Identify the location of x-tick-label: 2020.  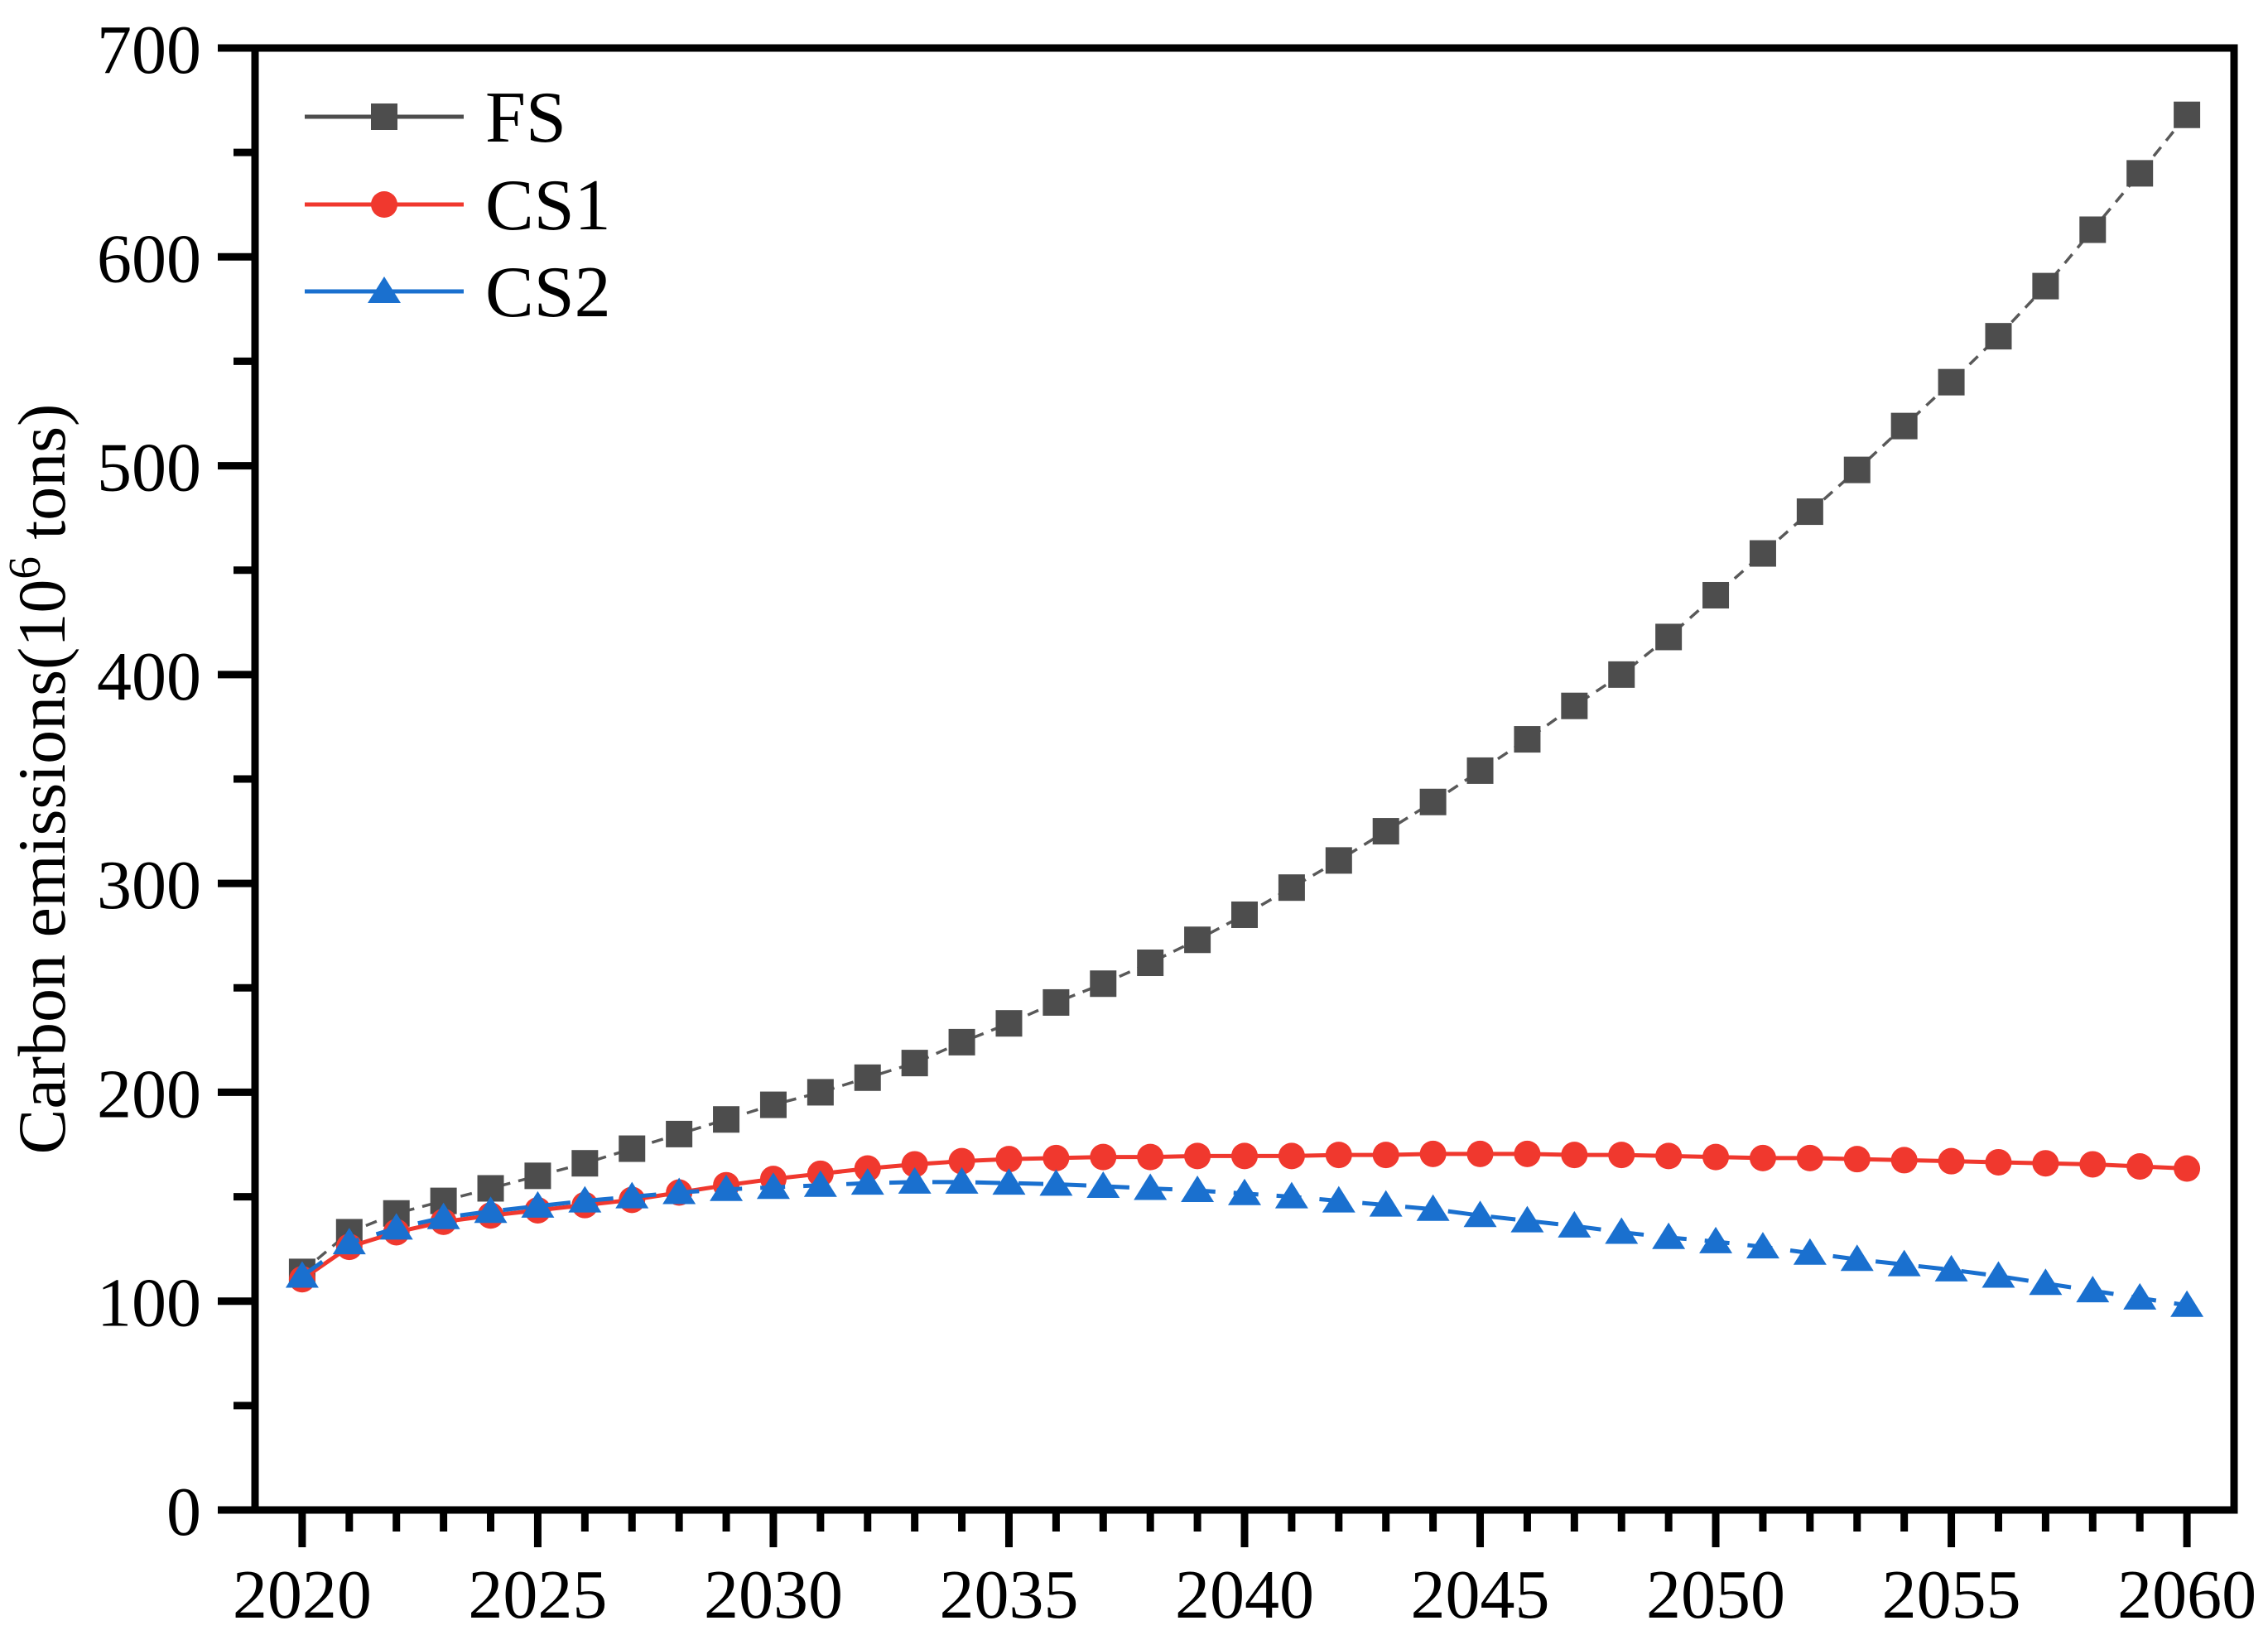
(302, 1594).